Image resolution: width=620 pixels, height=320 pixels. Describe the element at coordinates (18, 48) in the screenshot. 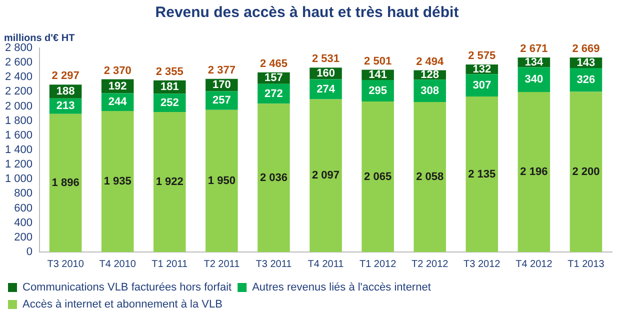

I see `y-tick-label: 2 800` at that location.